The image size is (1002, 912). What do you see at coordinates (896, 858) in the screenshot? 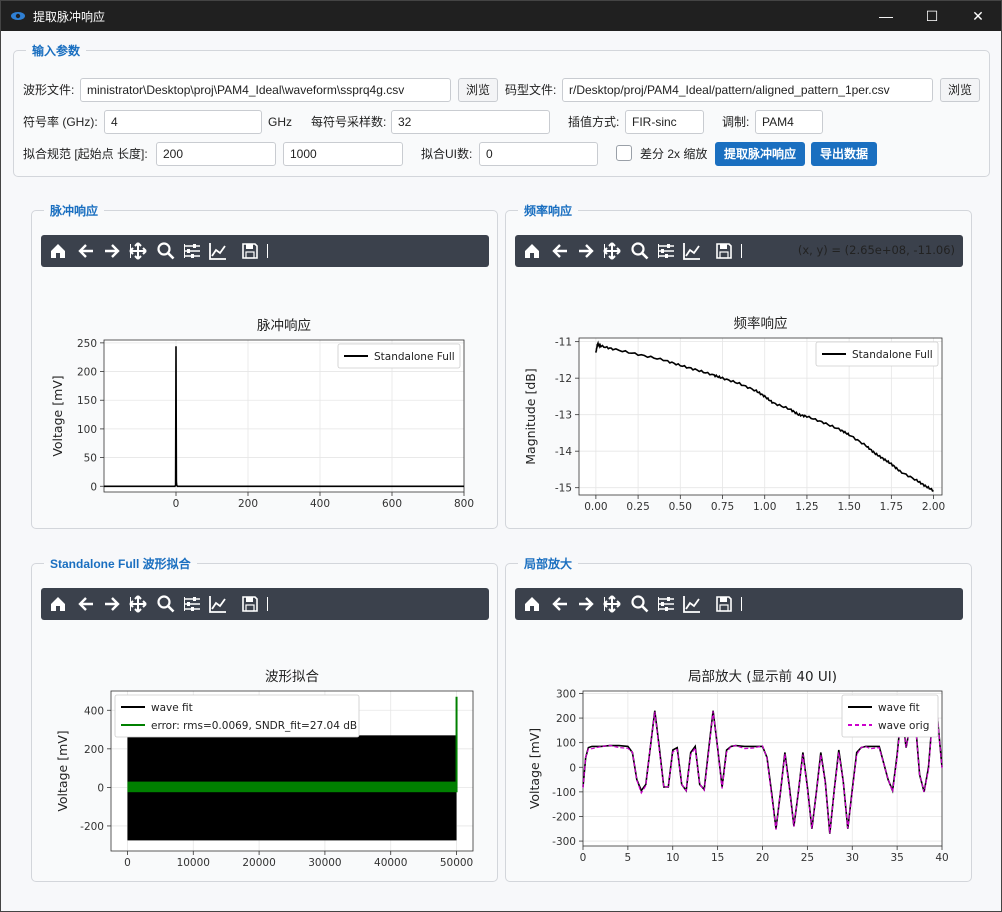
I see `x-tick-label: 35` at bounding box center [896, 858].